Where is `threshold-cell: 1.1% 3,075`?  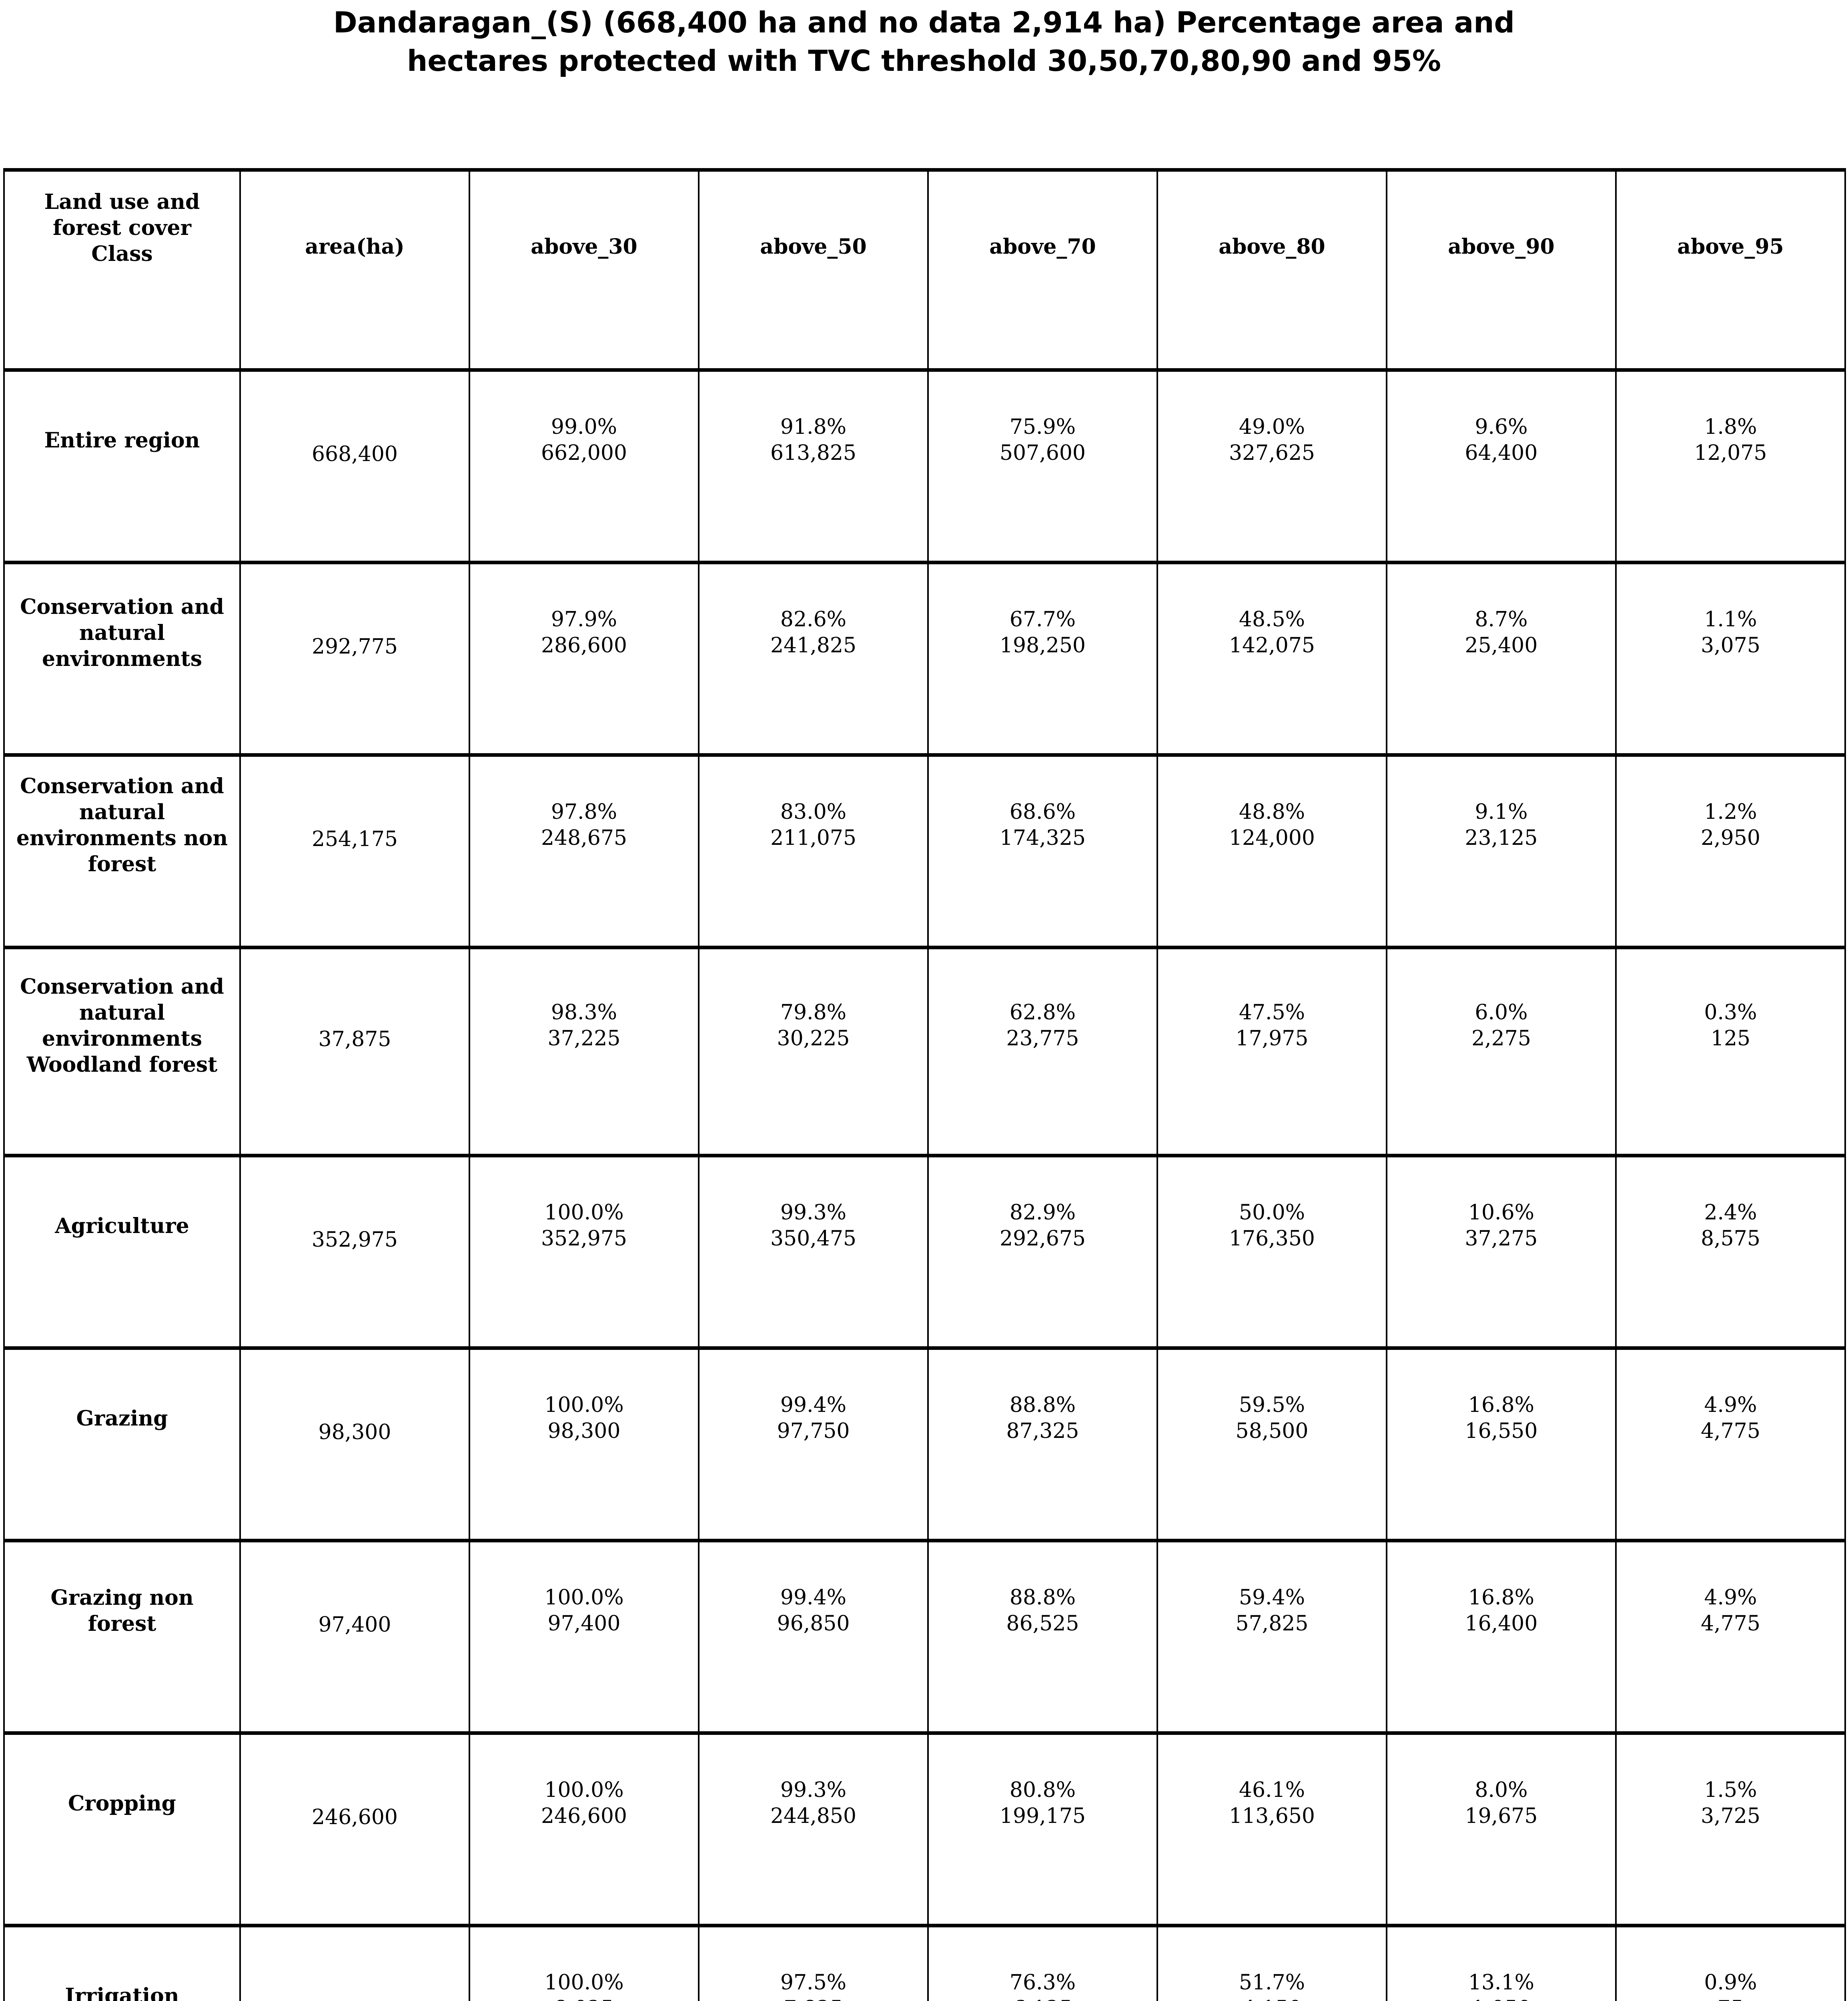
threshold-cell: 1.1% 3,075 is located at coordinates (1730, 659).